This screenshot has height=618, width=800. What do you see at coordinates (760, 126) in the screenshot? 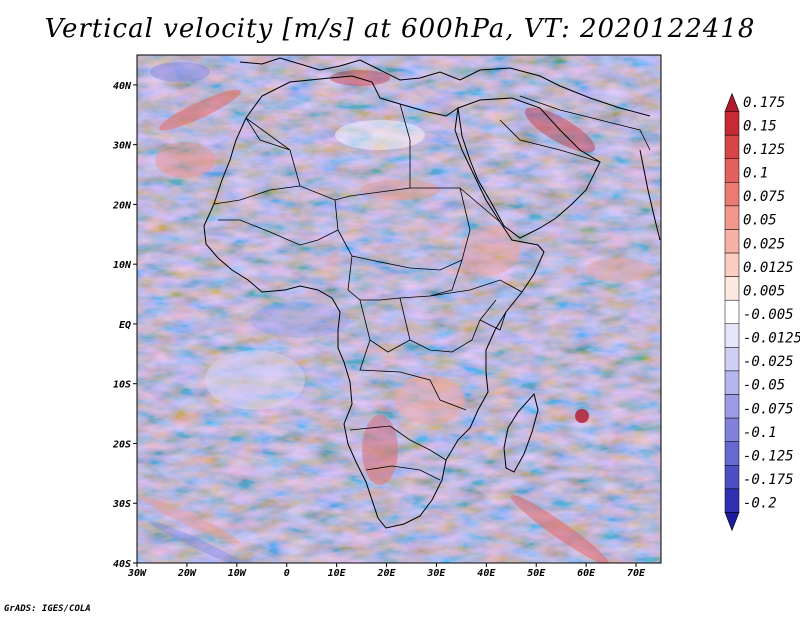
I see `colorbar-label: 0.15` at bounding box center [760, 126].